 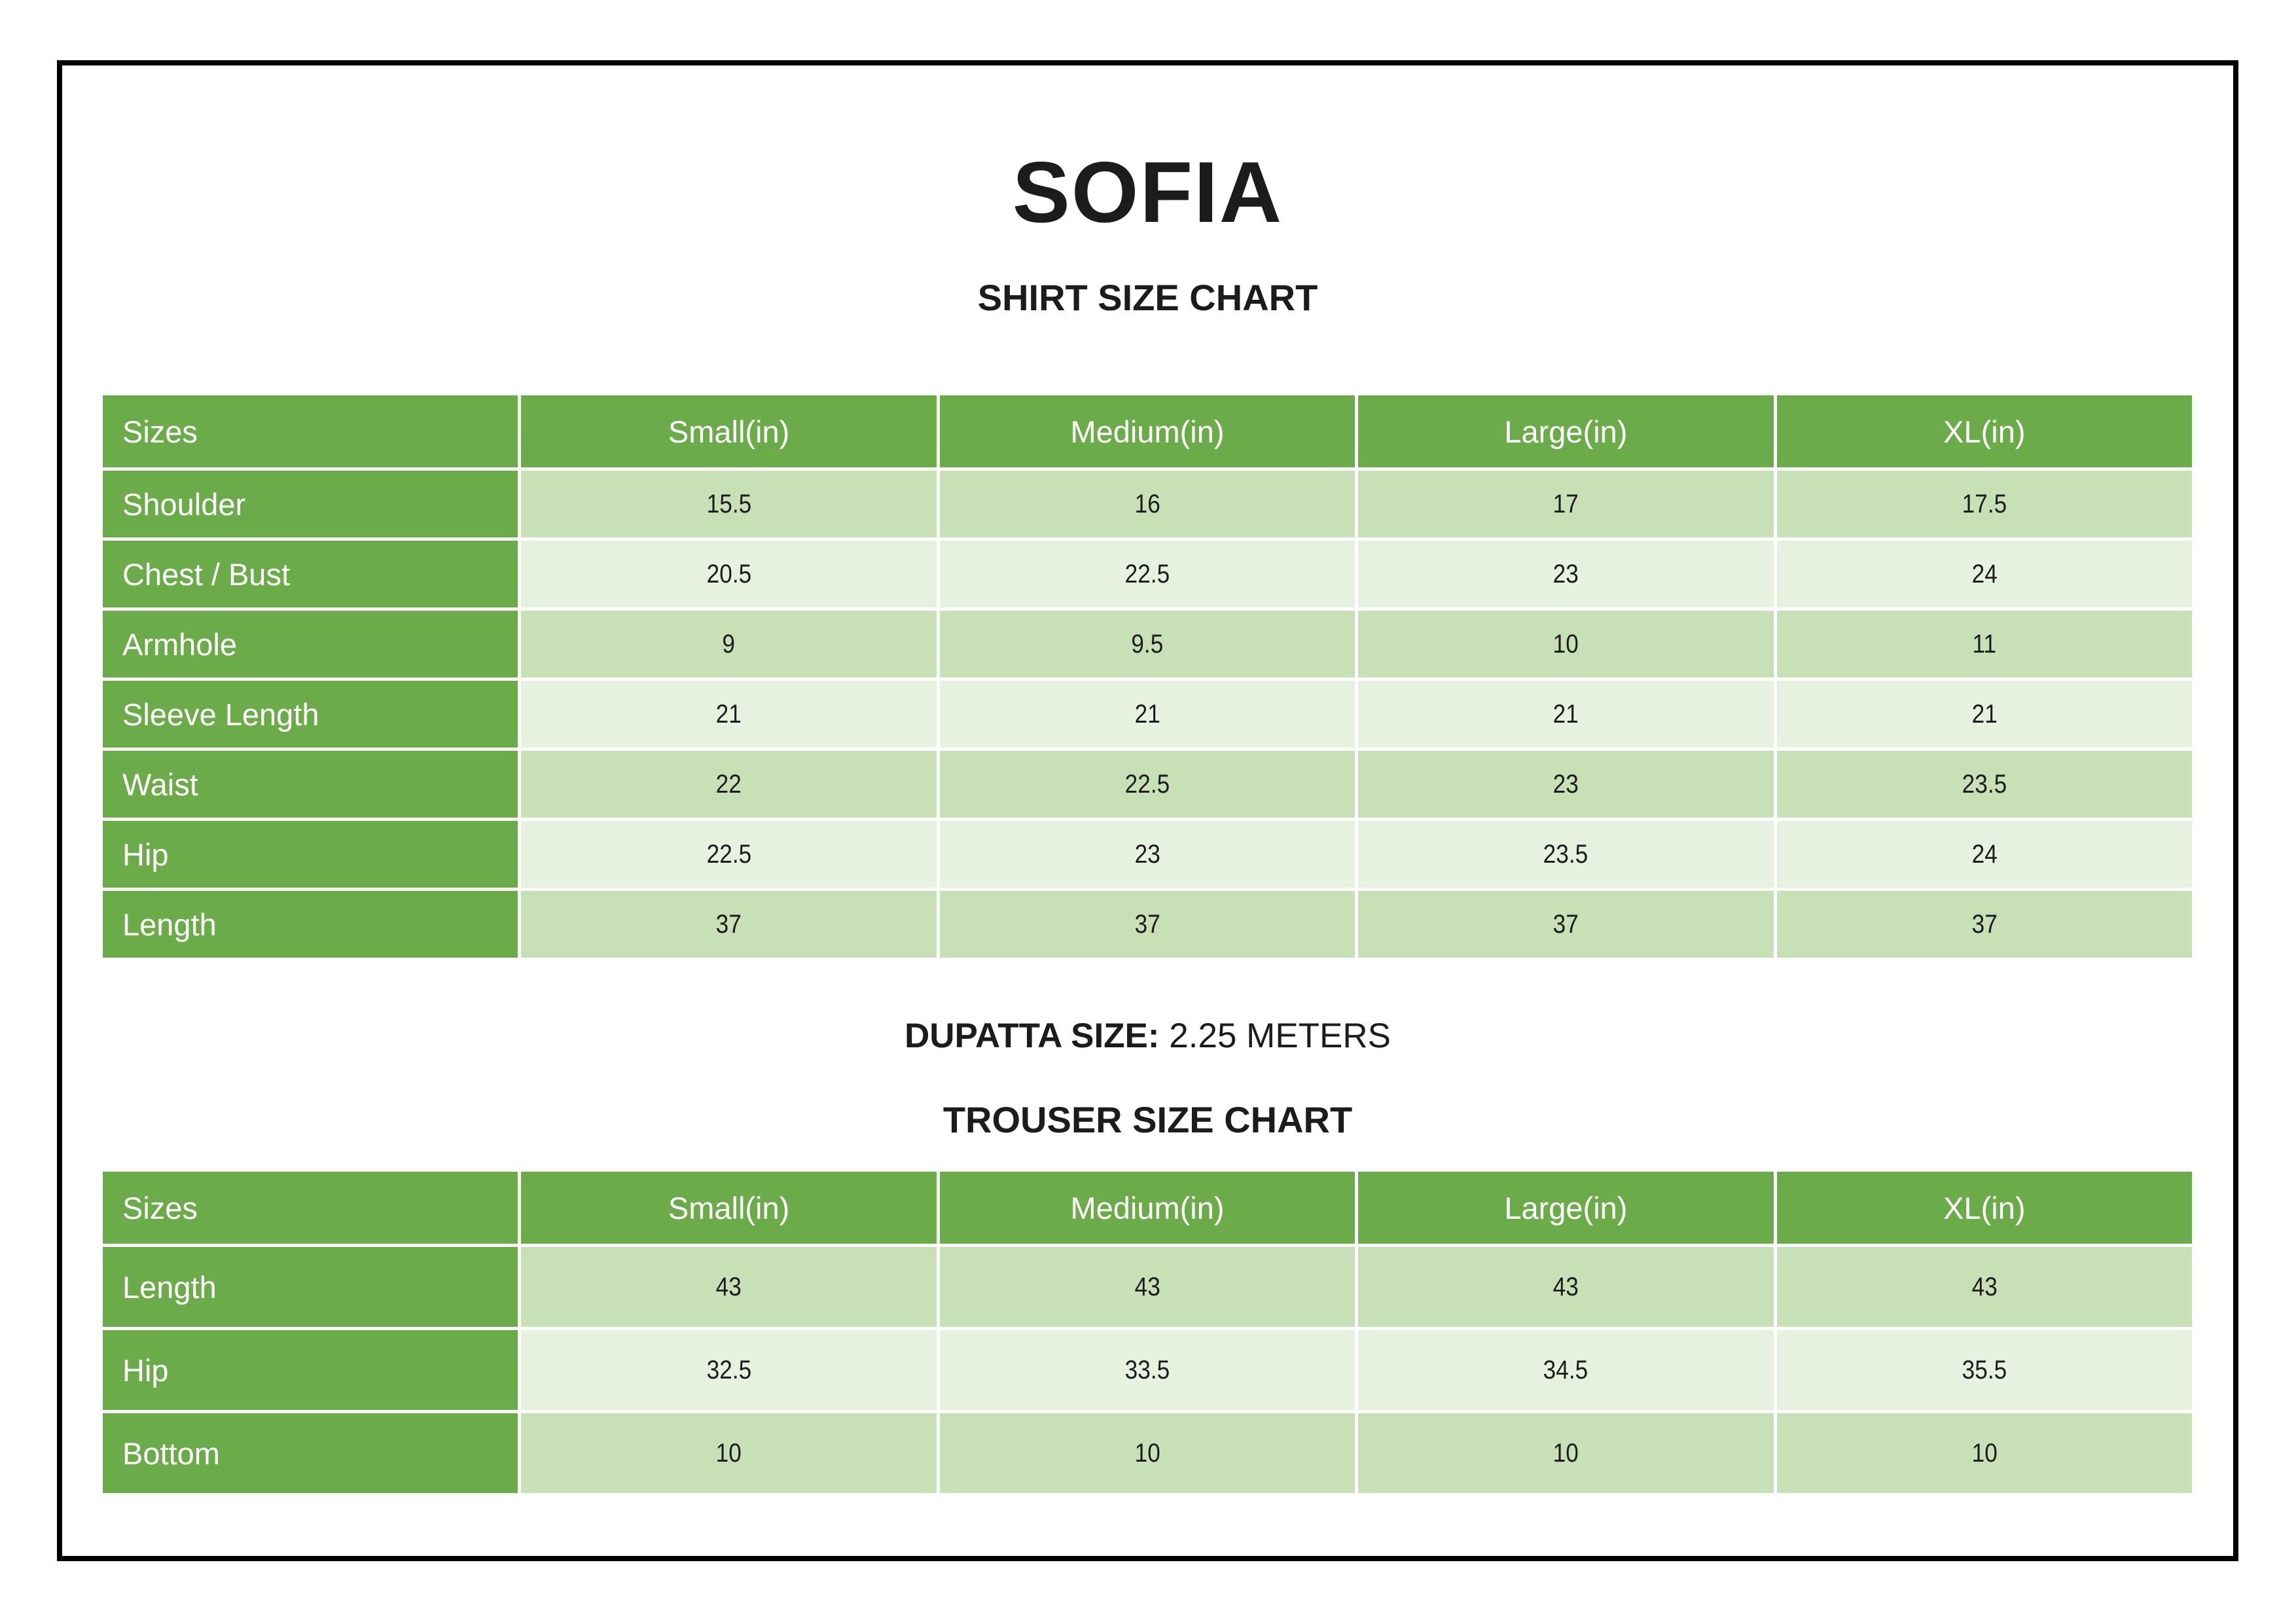 What do you see at coordinates (1147, 192) in the screenshot?
I see `page-title: SOFIA` at bounding box center [1147, 192].